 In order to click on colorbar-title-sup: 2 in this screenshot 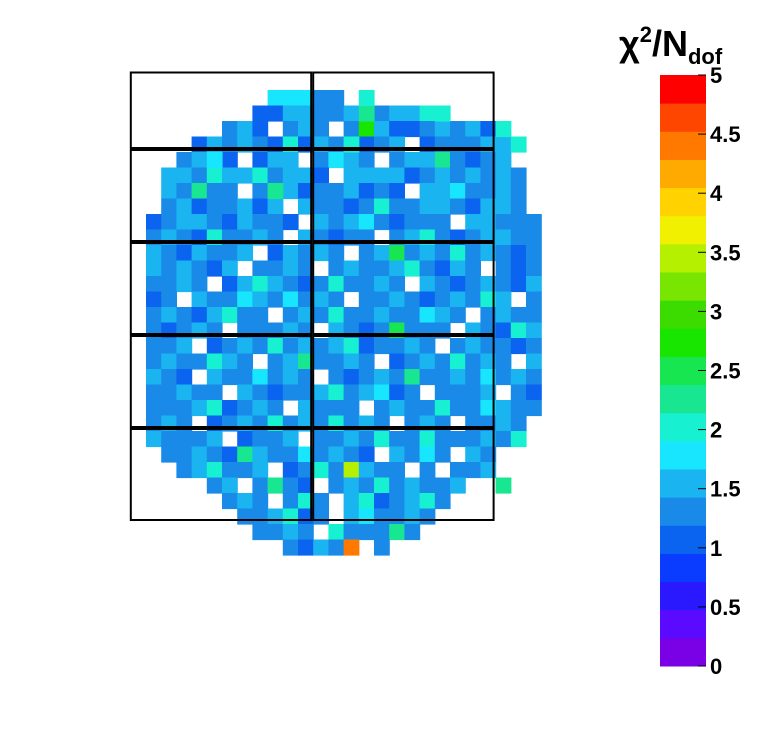, I will do `click(646, 34)`.